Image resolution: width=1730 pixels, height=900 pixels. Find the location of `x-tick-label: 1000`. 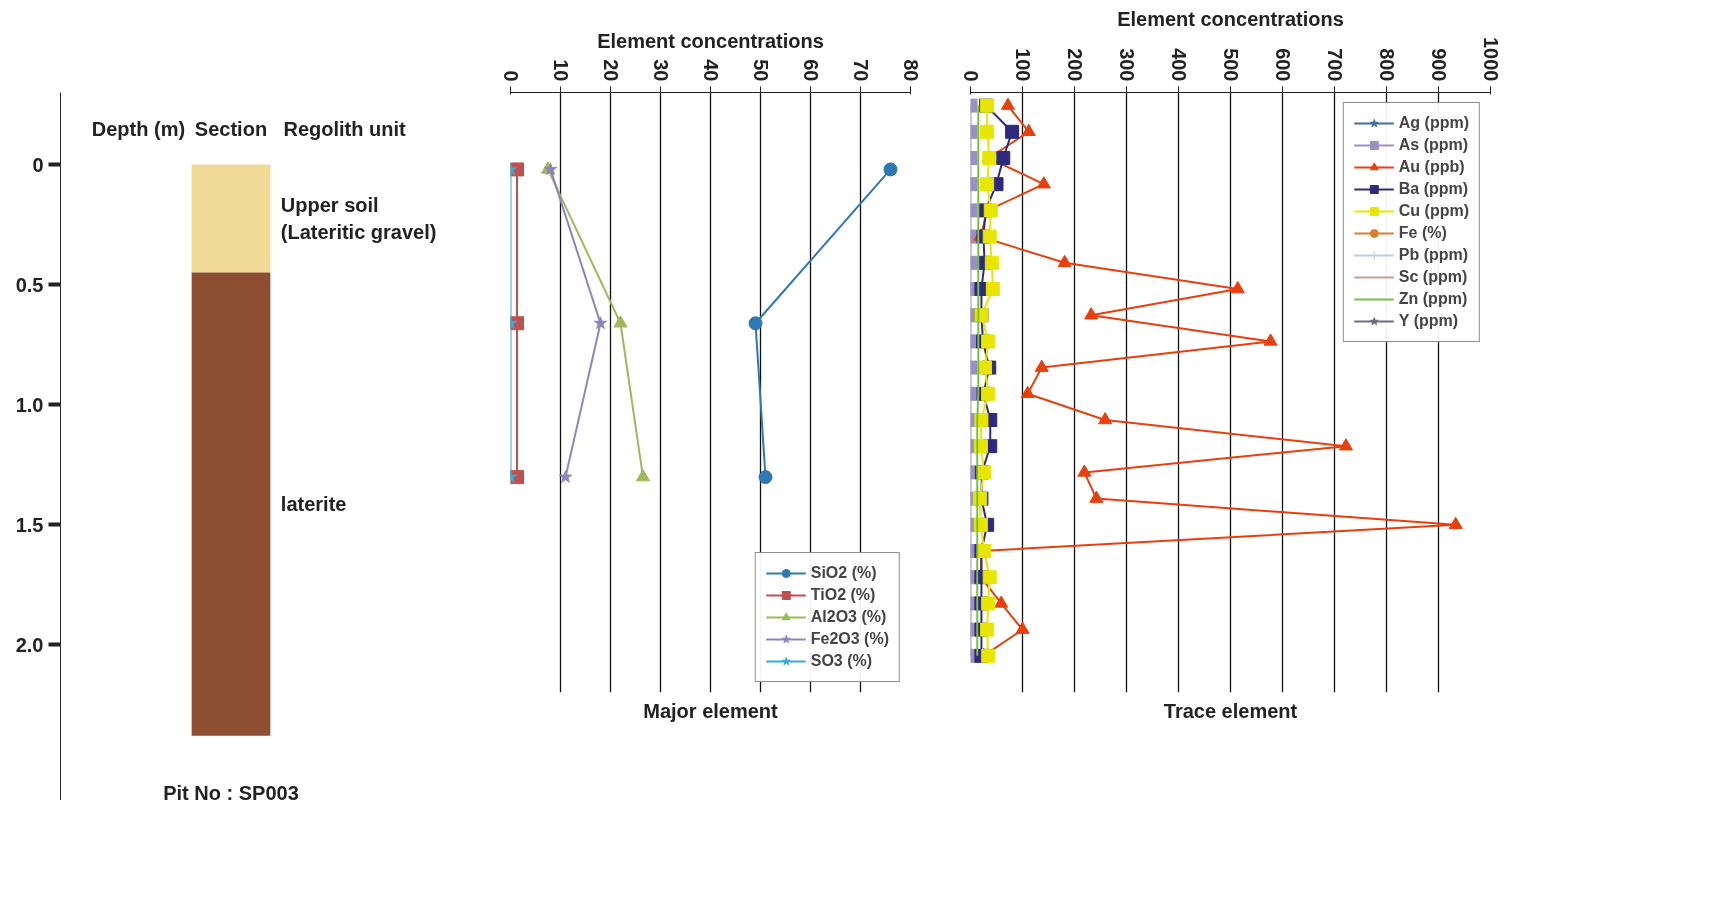

x-tick-label: 1000 is located at coordinates (1490, 59).